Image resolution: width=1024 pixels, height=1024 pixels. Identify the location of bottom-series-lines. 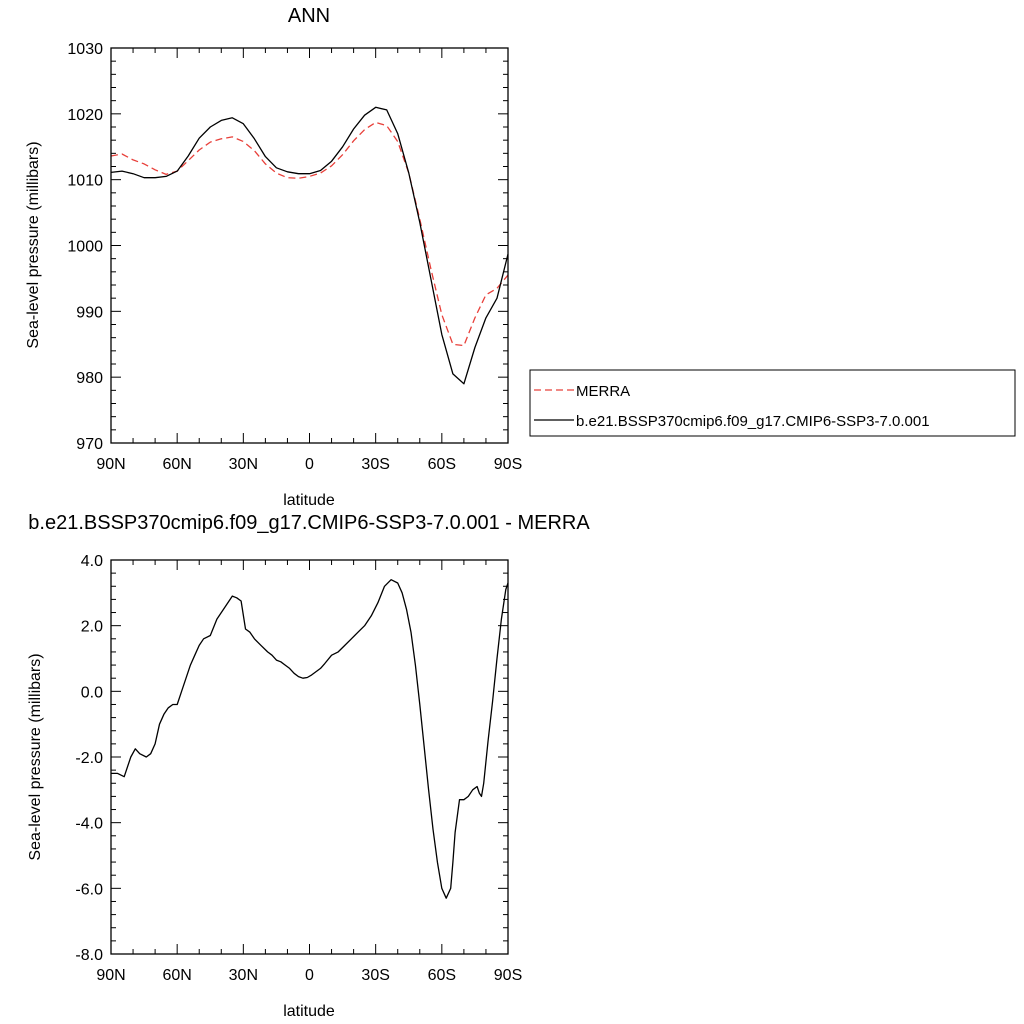
(310, 739).